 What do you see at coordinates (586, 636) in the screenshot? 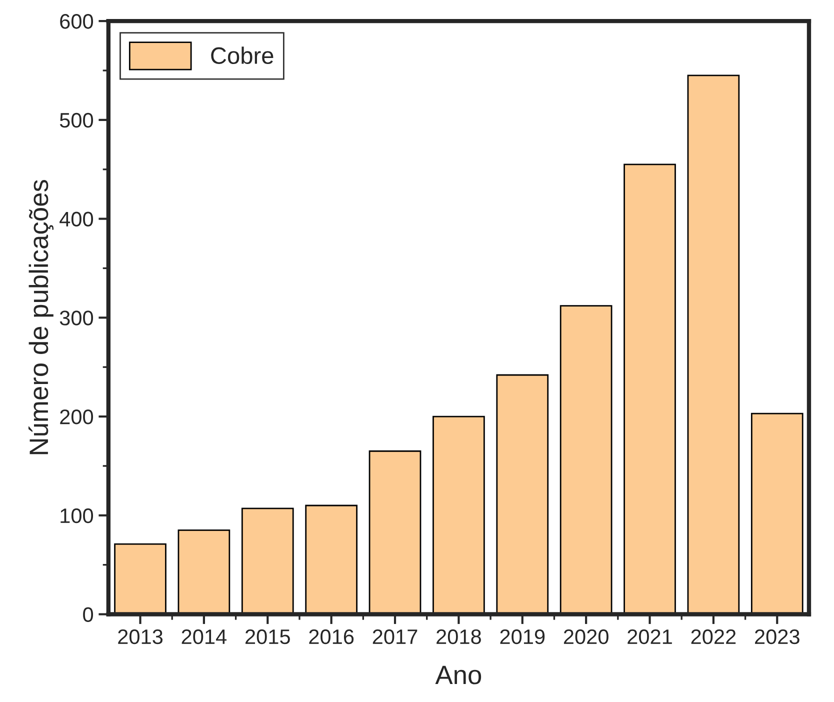
I see `x-tick-label: 2020` at bounding box center [586, 636].